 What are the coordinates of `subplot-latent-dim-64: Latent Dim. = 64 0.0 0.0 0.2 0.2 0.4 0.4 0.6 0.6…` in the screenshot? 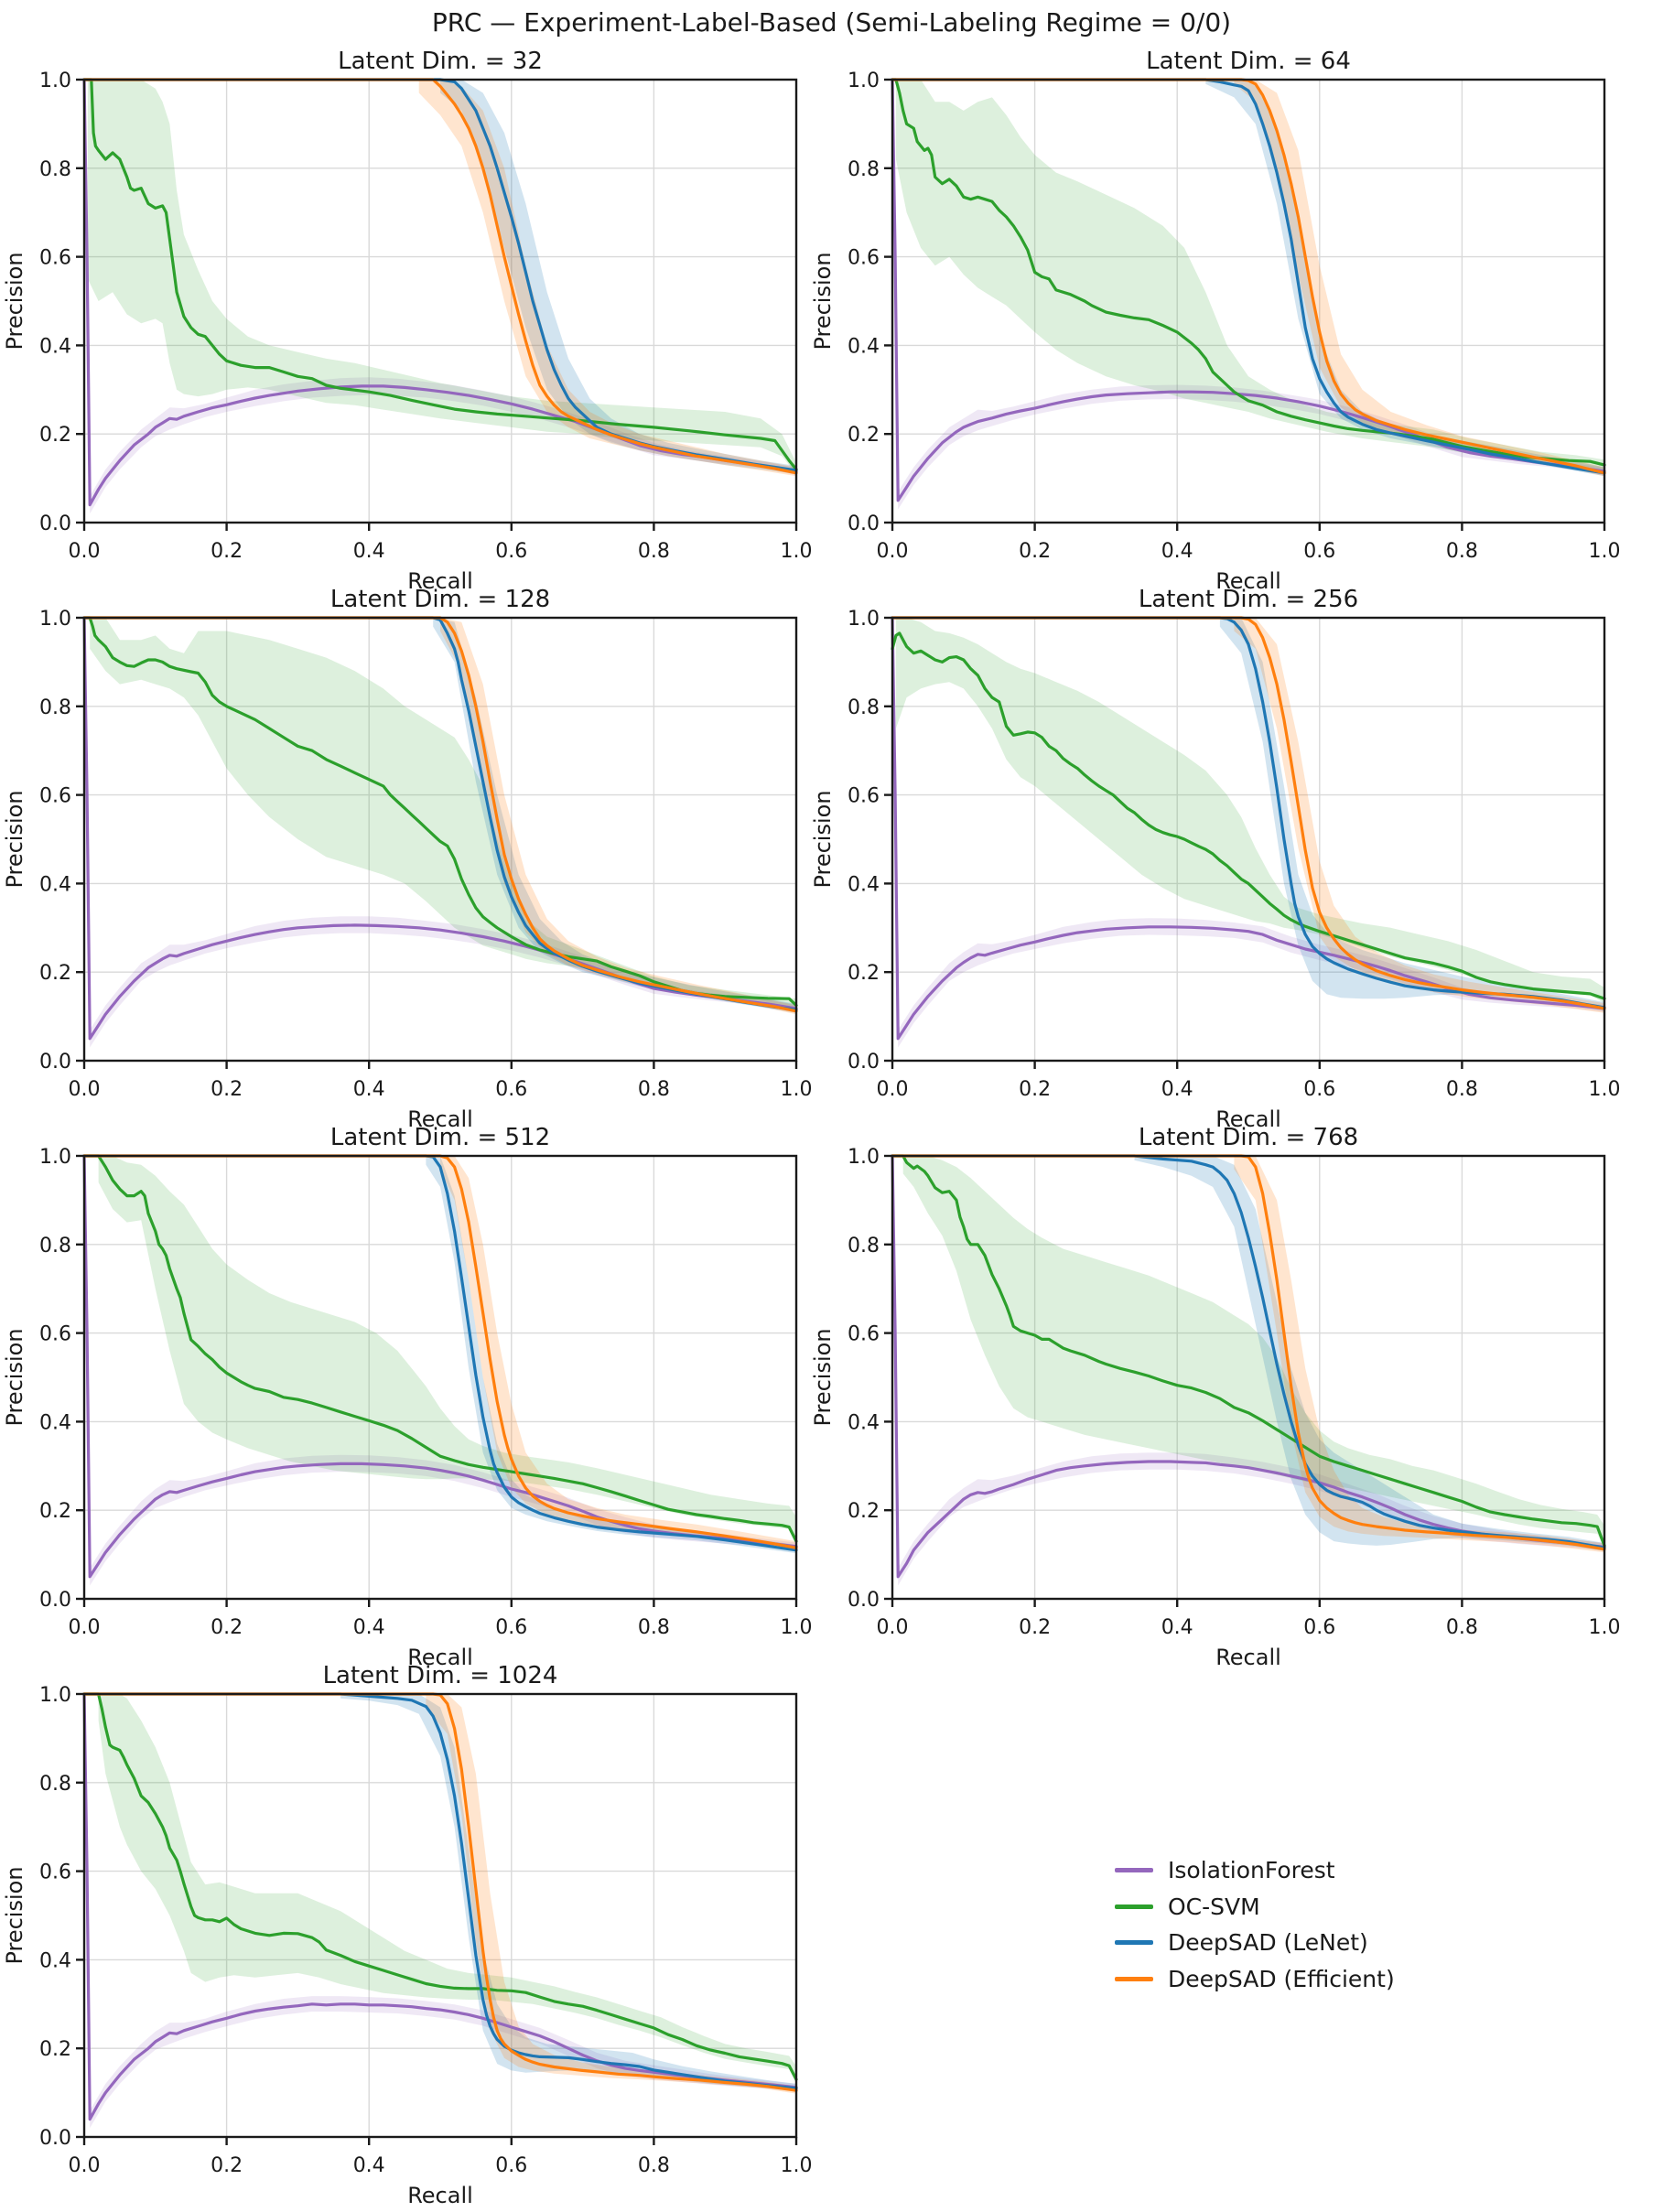 It's located at (1215, 319).